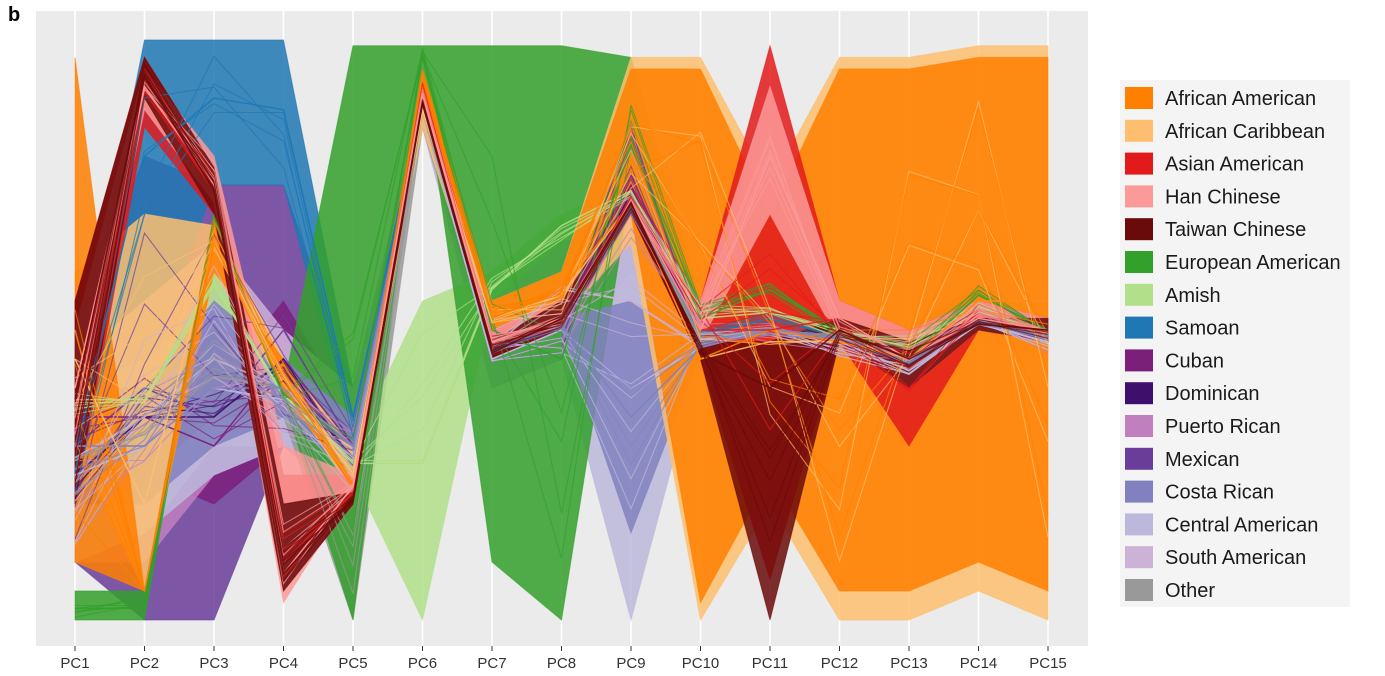 This screenshot has width=1385, height=676. I want to click on legend-label-cuban: Cuban, so click(1194, 361).